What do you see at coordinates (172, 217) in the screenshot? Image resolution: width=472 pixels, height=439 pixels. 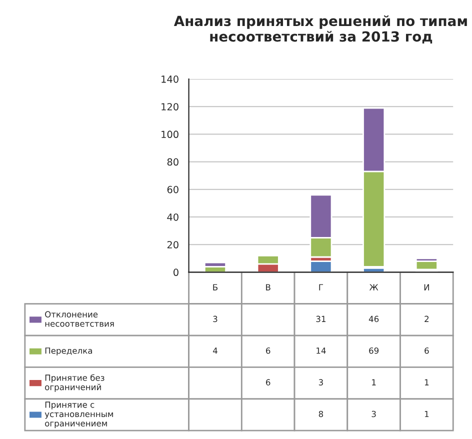 I see `y-tick-label: 40` at bounding box center [172, 217].